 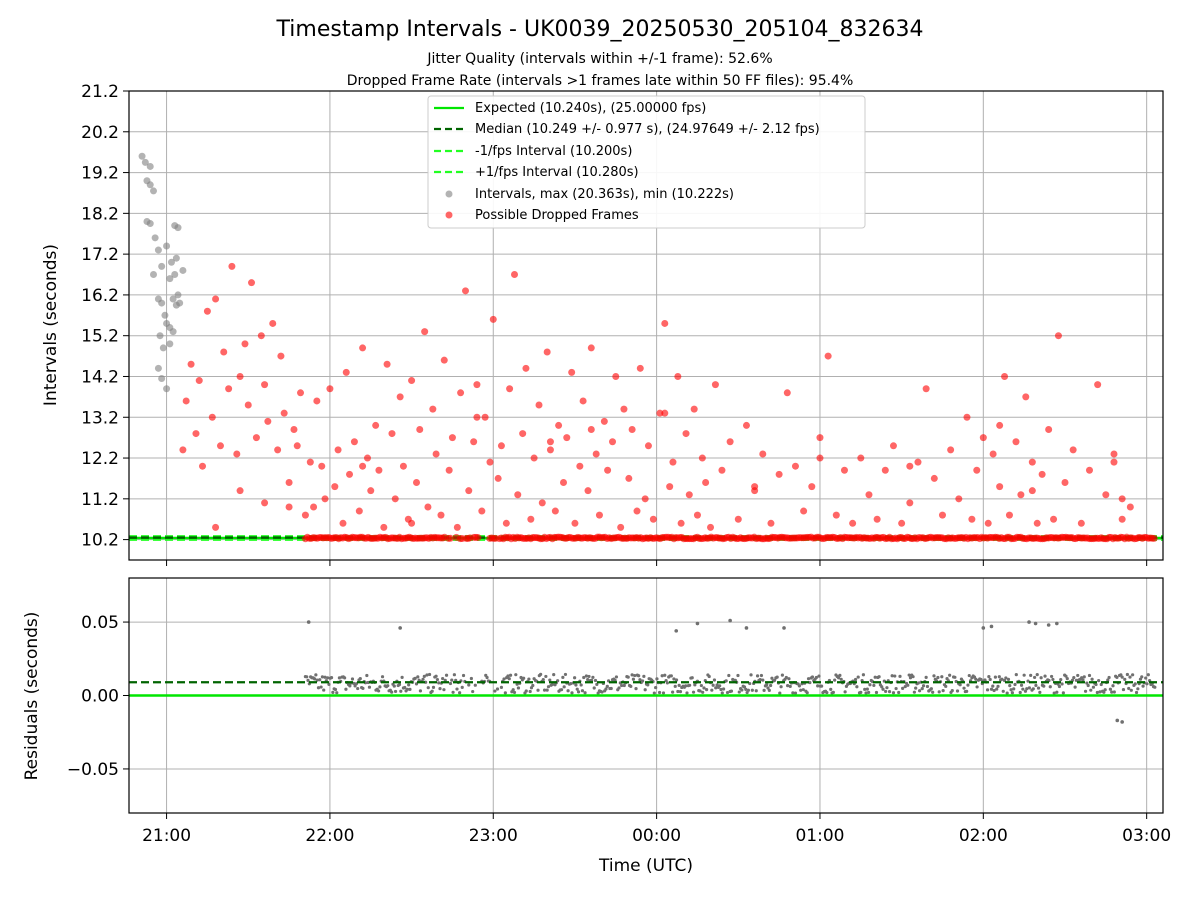 I want to click on intervals-y-tick-label: 19.2, so click(x=100, y=174).